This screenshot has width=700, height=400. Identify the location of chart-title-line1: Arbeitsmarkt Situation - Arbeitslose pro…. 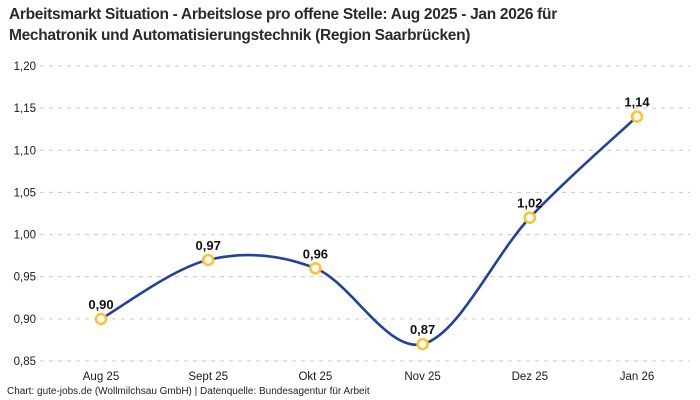
(283, 14).